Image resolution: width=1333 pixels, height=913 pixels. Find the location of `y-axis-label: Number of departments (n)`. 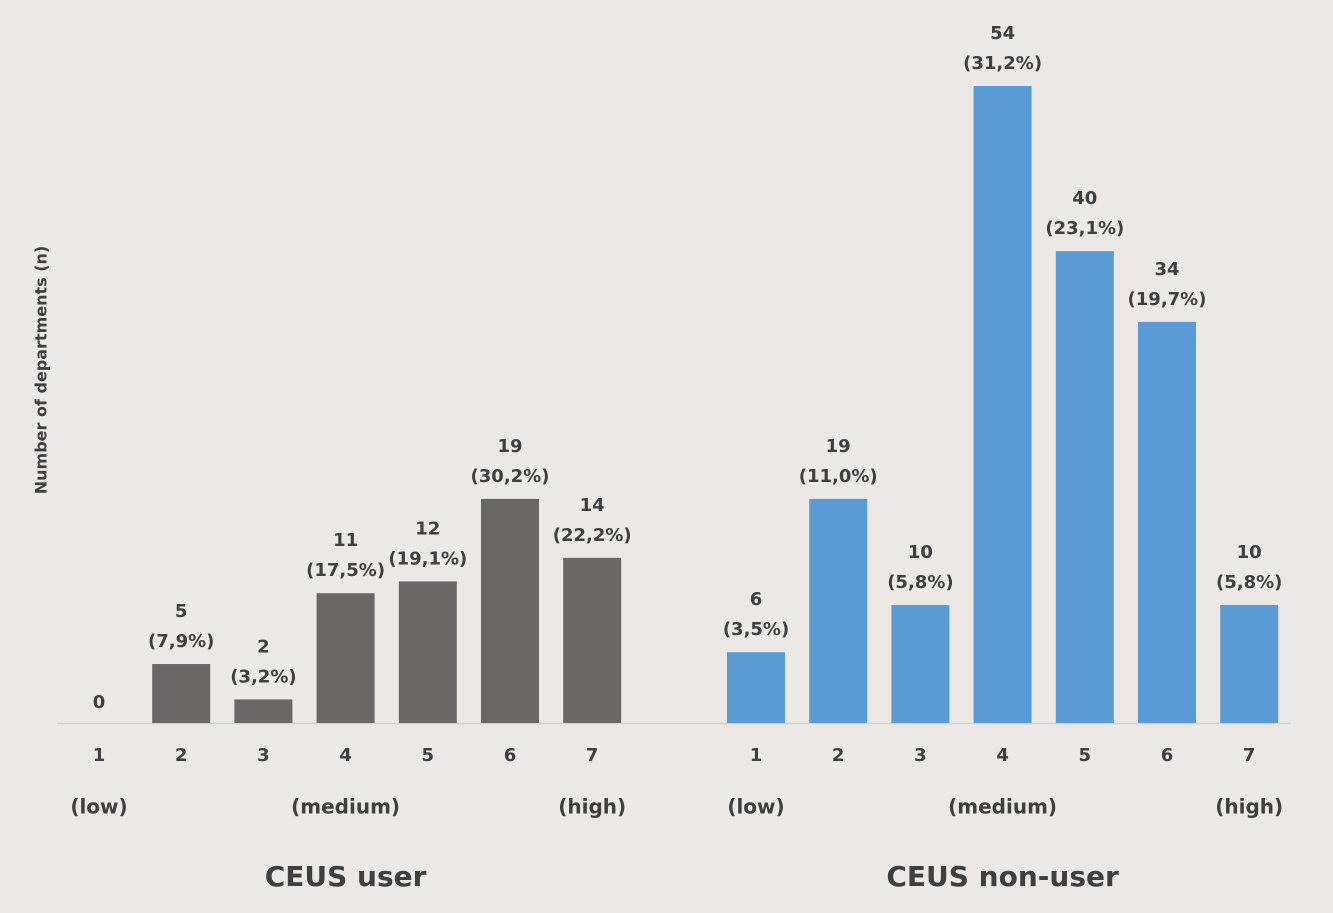

y-axis-label: Number of departments (n) is located at coordinates (41, 370).